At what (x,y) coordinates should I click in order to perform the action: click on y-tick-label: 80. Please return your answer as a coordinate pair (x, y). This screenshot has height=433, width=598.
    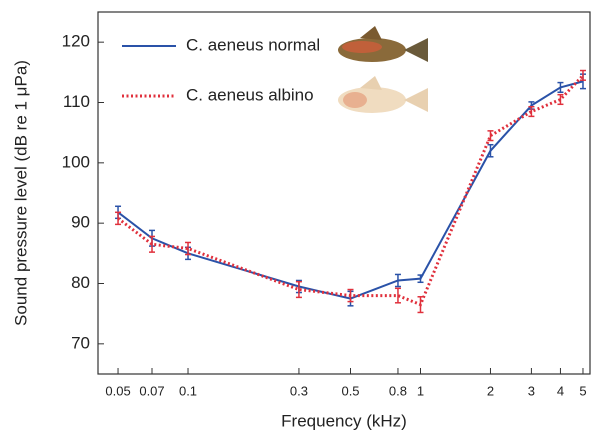
    Looking at the image, I should click on (80, 282).